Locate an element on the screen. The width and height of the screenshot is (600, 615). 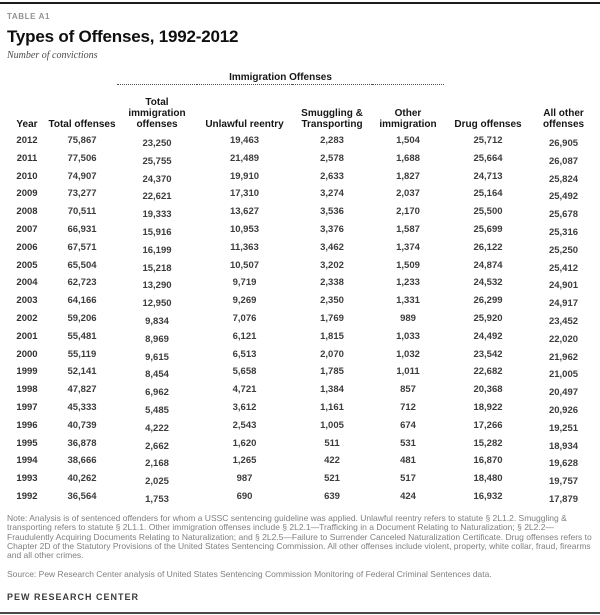
cell-total-immigration-offenses: 16,199 is located at coordinates (157, 250).